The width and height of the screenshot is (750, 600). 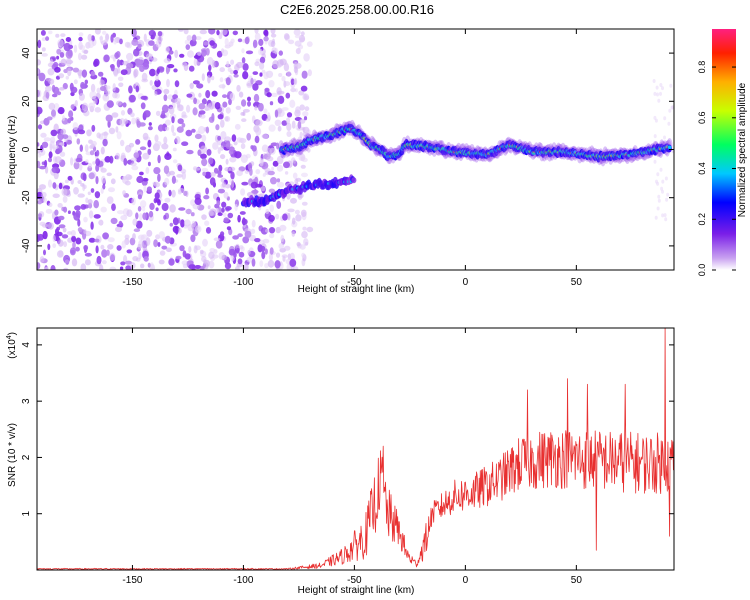 What do you see at coordinates (26, 149) in the screenshot?
I see `spectrogram-y-tick-label: 0` at bounding box center [26, 149].